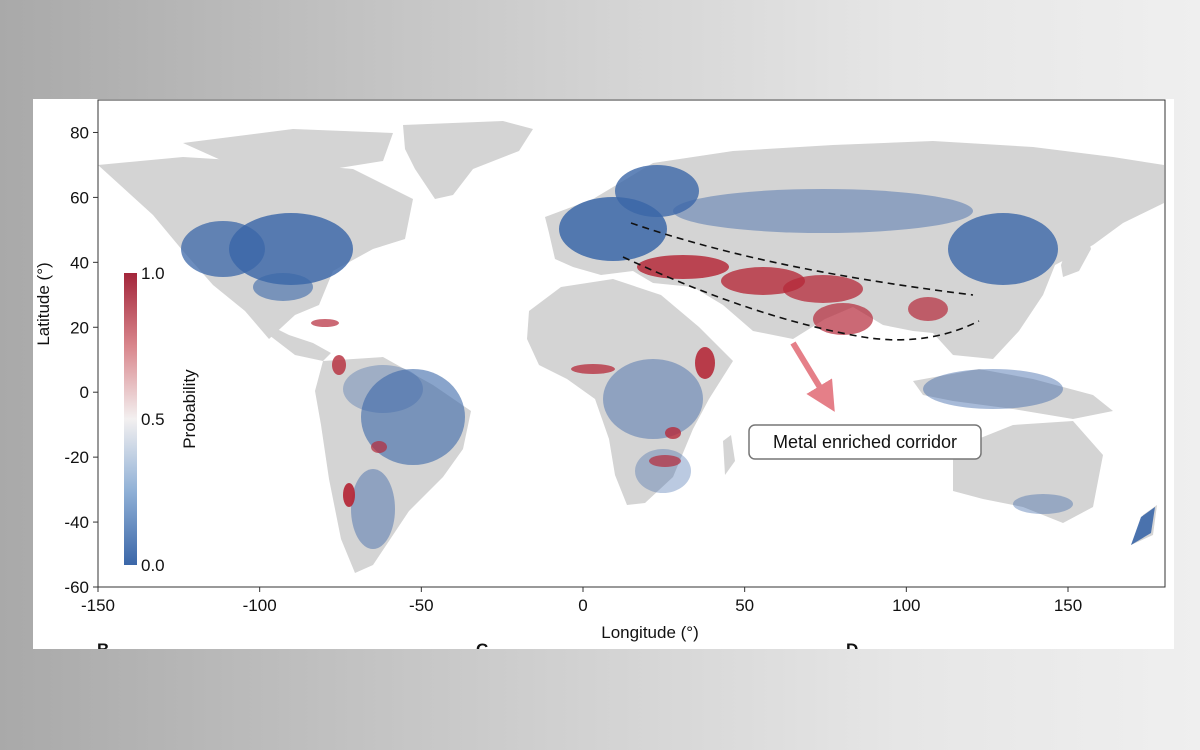 This screenshot has width=1200, height=750. What do you see at coordinates (843, 319) in the screenshot?
I see `india-high` at bounding box center [843, 319].